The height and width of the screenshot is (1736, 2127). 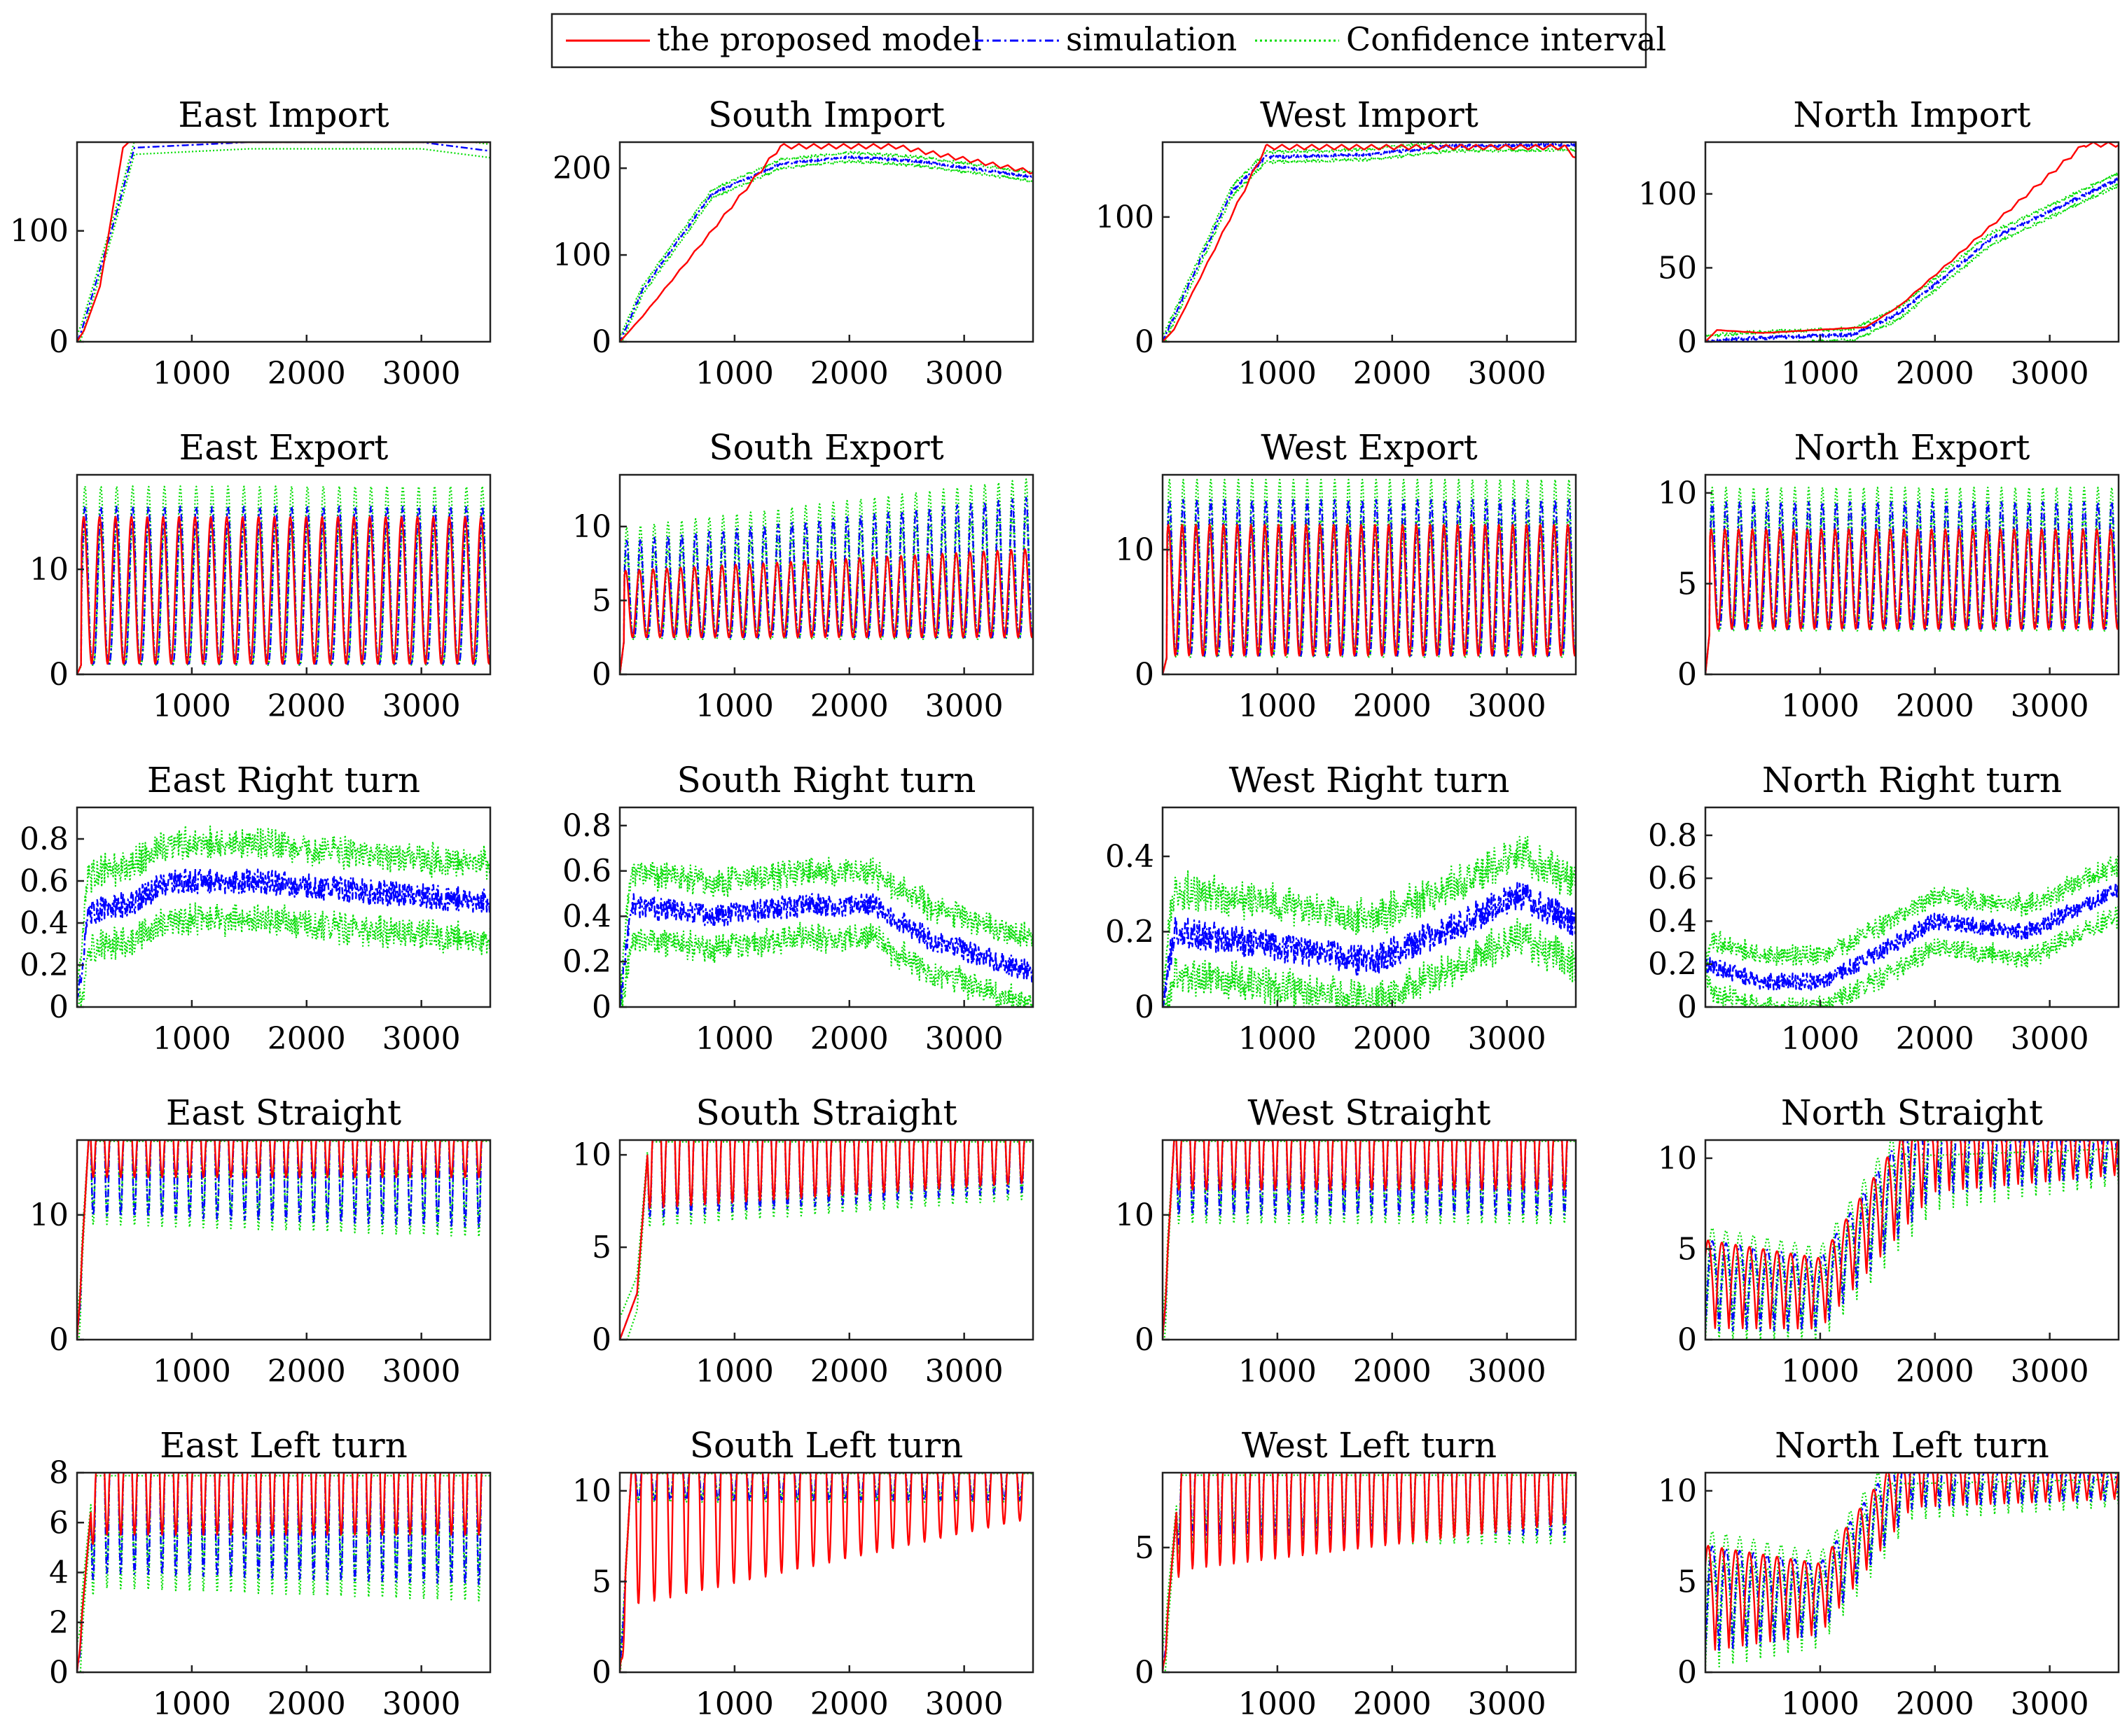 What do you see at coordinates (1369, 447) in the screenshot?
I see `panel-title-west-export: West Export` at bounding box center [1369, 447].